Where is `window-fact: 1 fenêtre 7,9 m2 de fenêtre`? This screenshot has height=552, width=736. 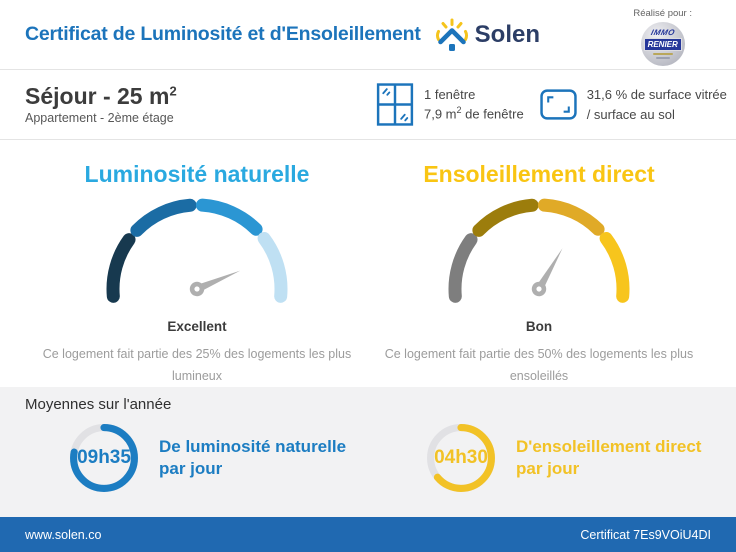
window-fact: 1 fenêtre 7,9 m2 de fenêtre is located at coordinates (450, 104).